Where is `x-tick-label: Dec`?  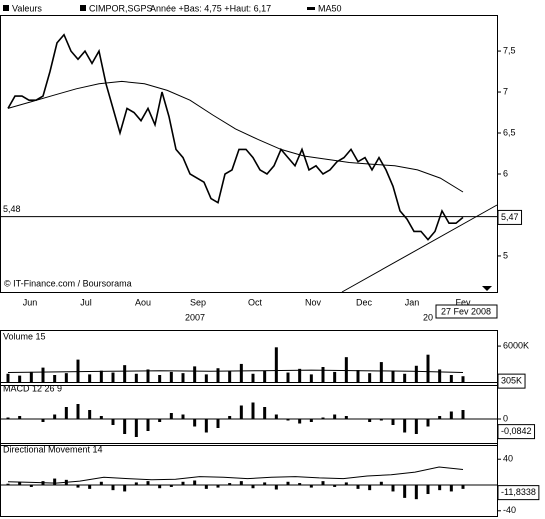
x-tick-label: Dec is located at coordinates (364, 302).